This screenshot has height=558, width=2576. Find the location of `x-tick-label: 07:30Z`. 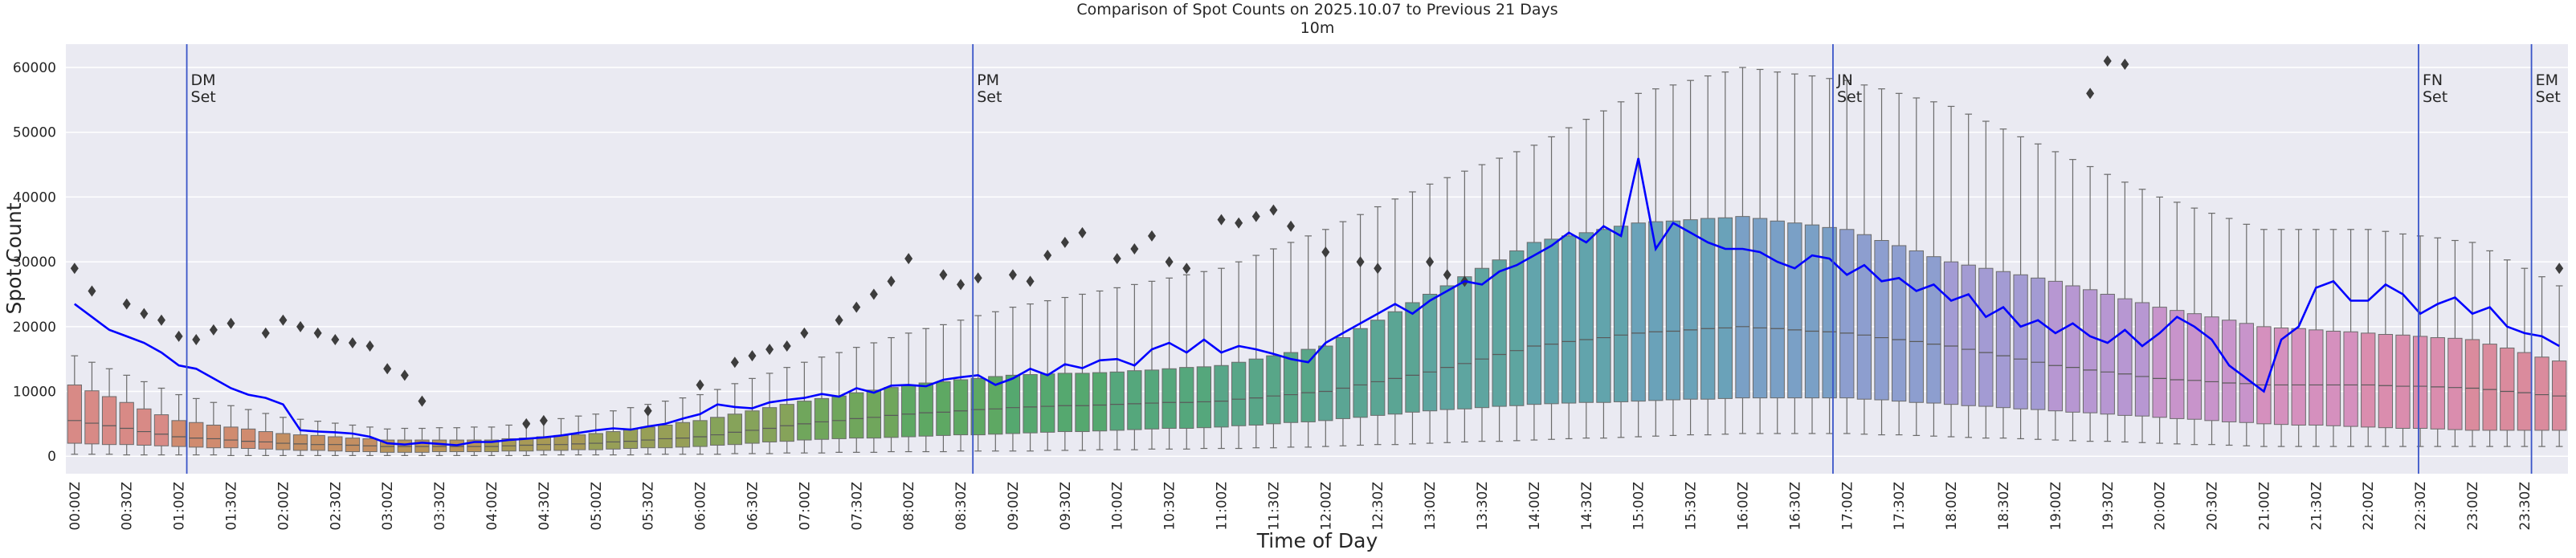

x-tick-label: 07:30Z is located at coordinates (857, 506).